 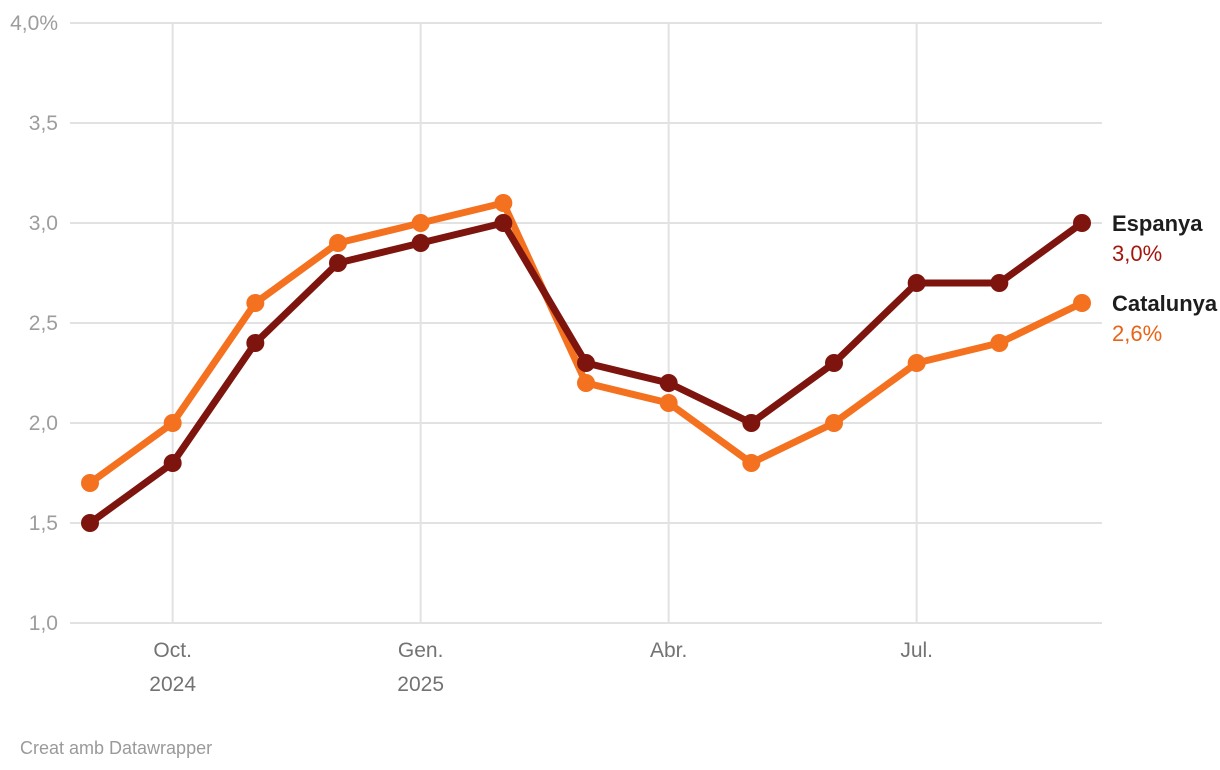 What do you see at coordinates (1157, 223) in the screenshot?
I see `series-label-espanya: Espanya` at bounding box center [1157, 223].